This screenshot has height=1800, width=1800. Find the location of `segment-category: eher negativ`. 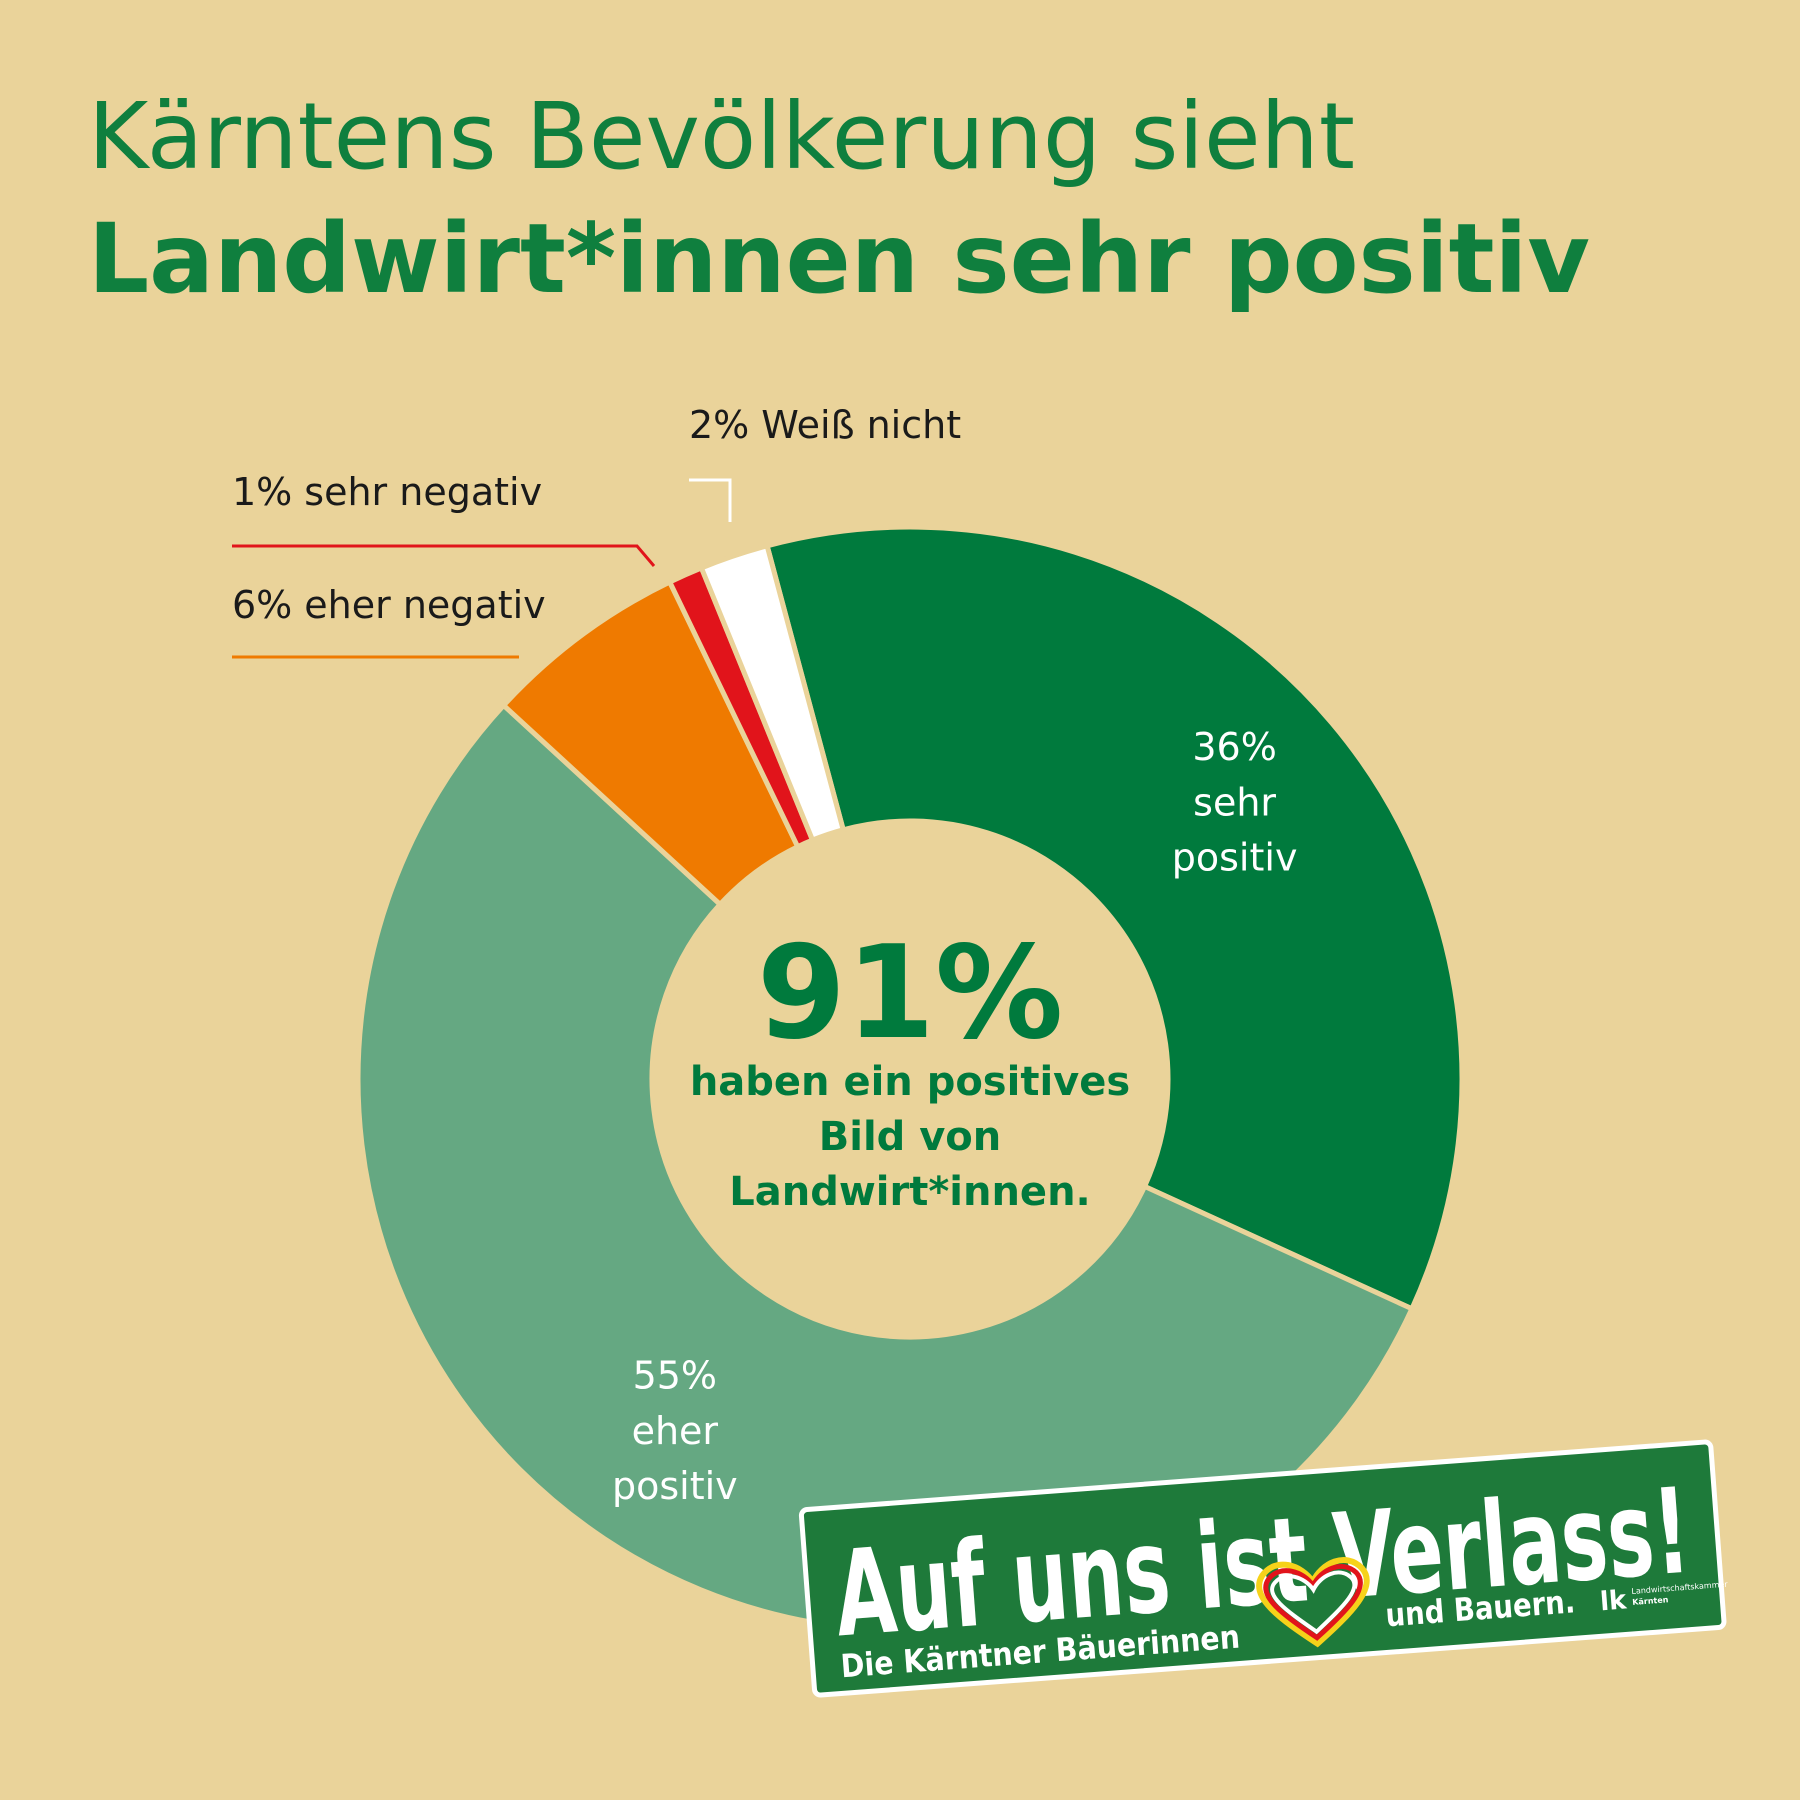

segment-category: eher negativ is located at coordinates (424, 605).